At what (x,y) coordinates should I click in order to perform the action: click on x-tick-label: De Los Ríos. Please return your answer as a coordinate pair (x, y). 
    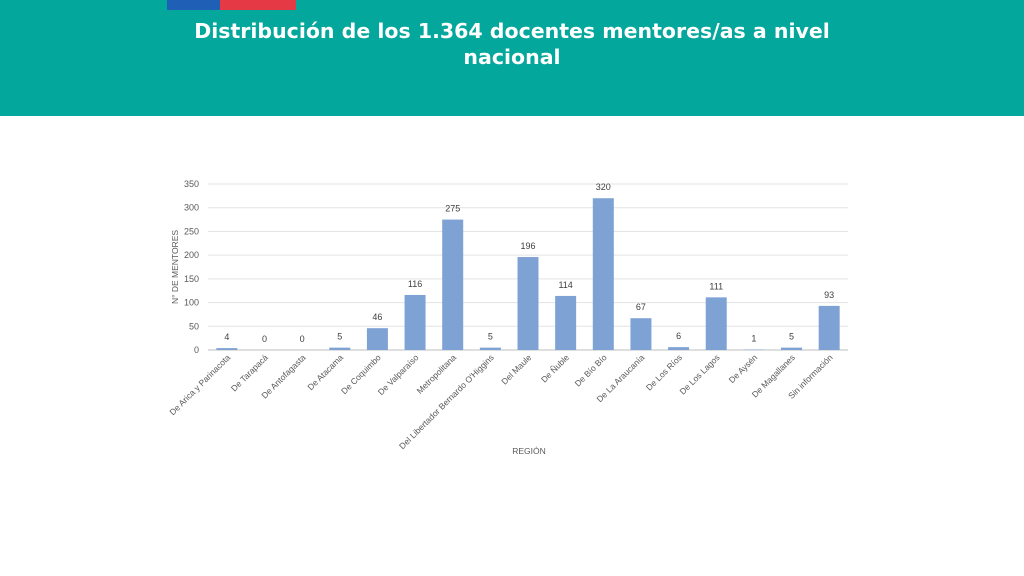
    Looking at the image, I should click on (664, 372).